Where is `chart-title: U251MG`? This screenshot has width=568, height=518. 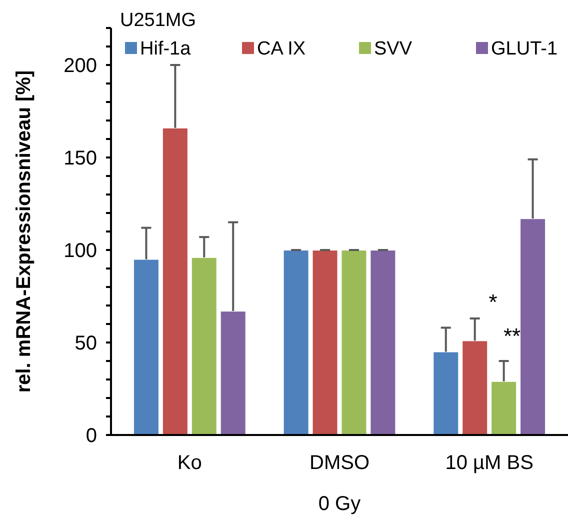
chart-title: U251MG is located at coordinates (158, 20).